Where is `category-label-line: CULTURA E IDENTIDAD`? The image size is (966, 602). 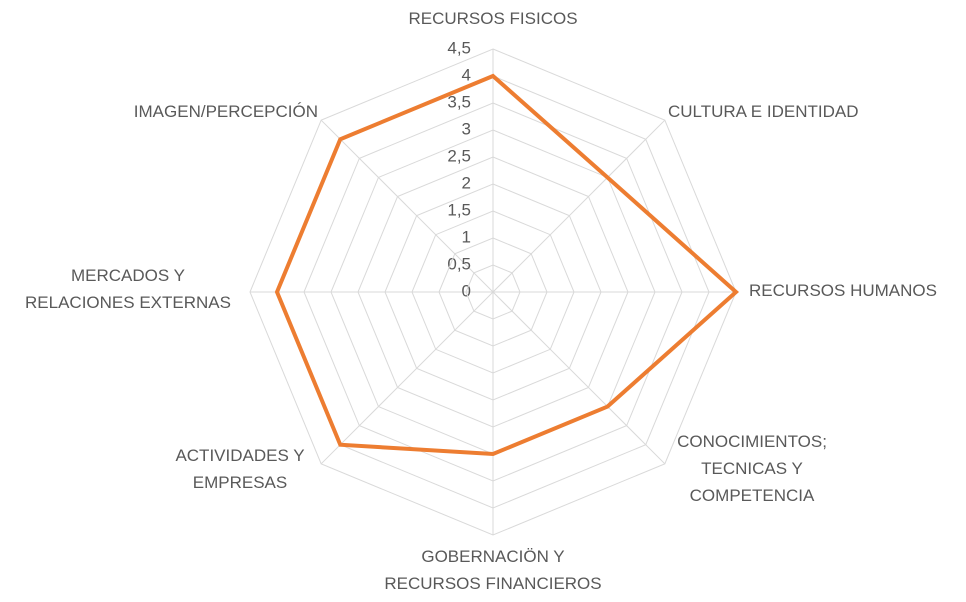
category-label-line: CULTURA E IDENTIDAD is located at coordinates (763, 111).